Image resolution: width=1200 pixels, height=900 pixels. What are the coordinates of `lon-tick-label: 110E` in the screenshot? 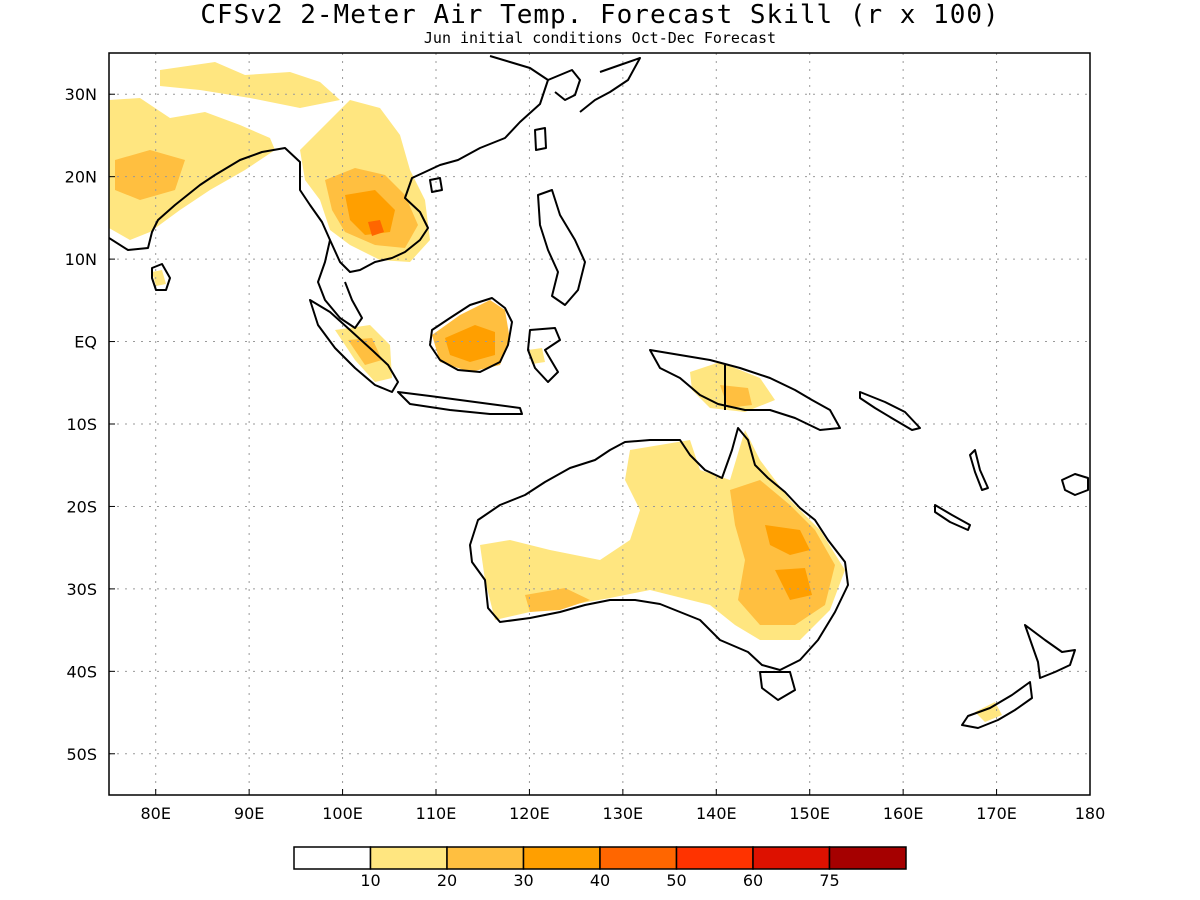 It's located at (436, 813).